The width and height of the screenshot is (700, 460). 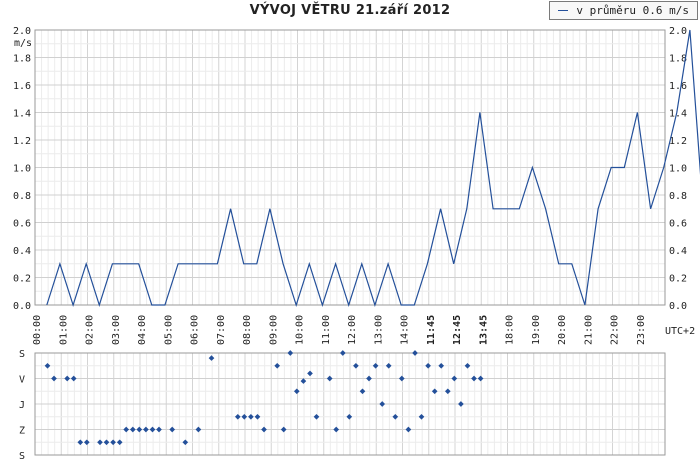 What do you see at coordinates (678, 169) in the screenshot?
I see `y-tick-label-right: 1.0` at bounding box center [678, 169].